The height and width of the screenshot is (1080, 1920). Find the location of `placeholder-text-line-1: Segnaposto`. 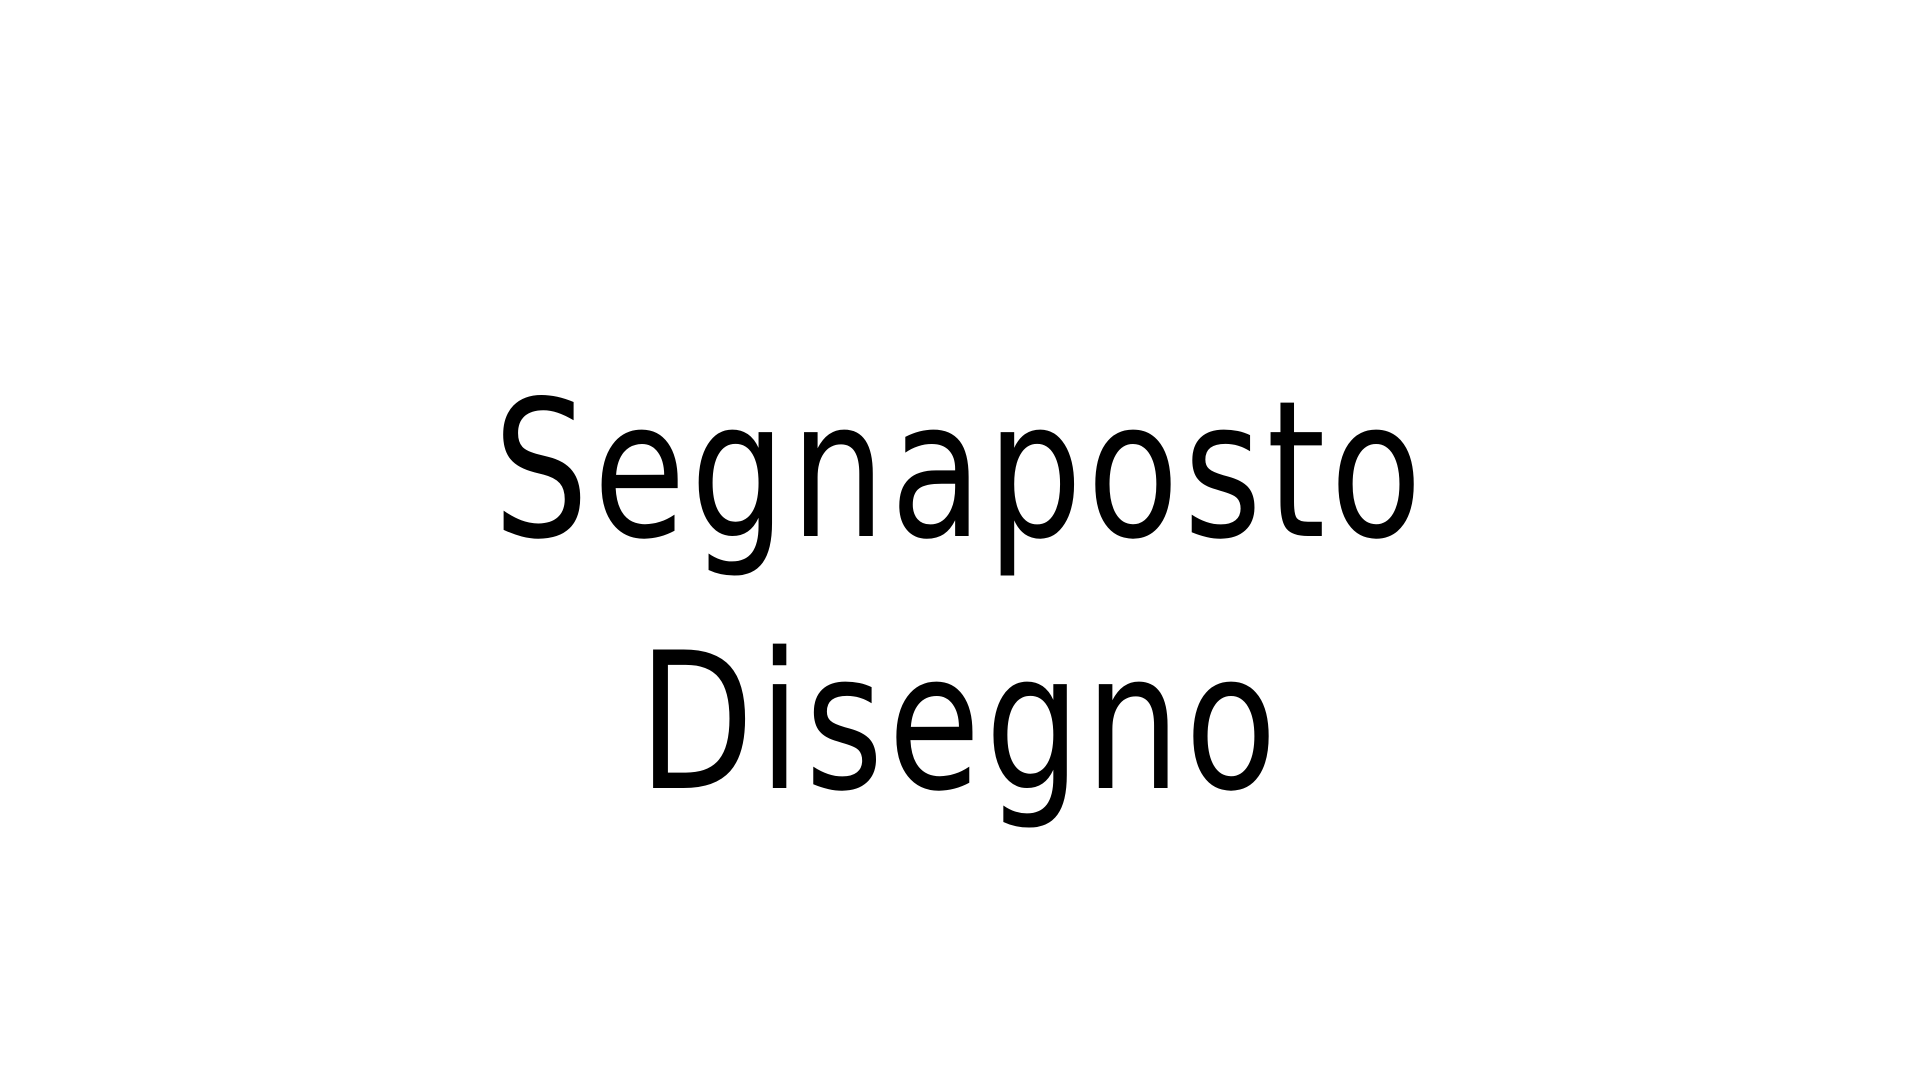

placeholder-text-line-1: Segnaposto is located at coordinates (960, 470).